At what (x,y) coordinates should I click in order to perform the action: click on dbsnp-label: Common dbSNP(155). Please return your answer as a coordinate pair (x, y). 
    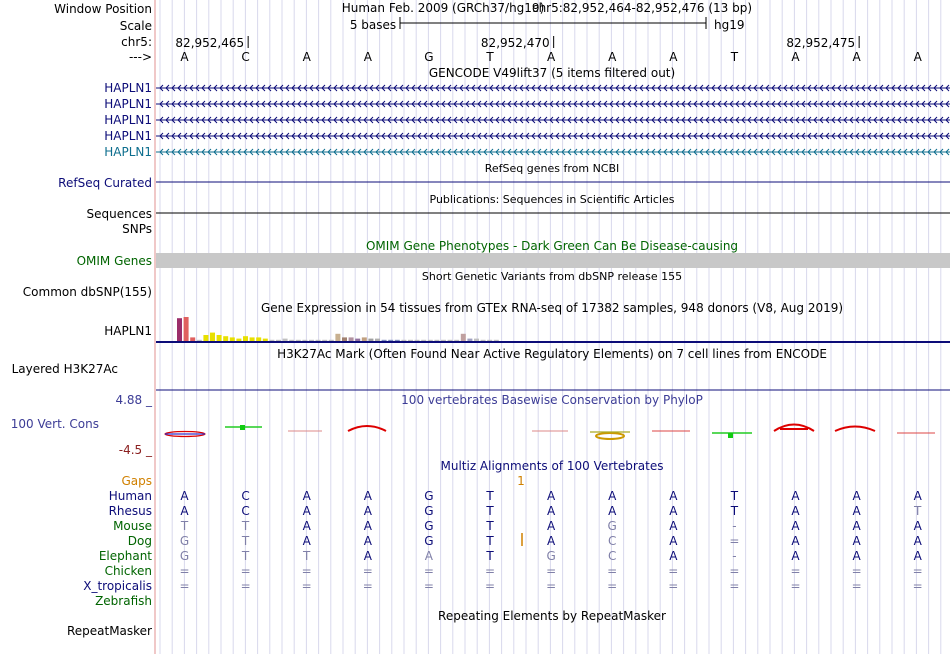
    Looking at the image, I should click on (87, 292).